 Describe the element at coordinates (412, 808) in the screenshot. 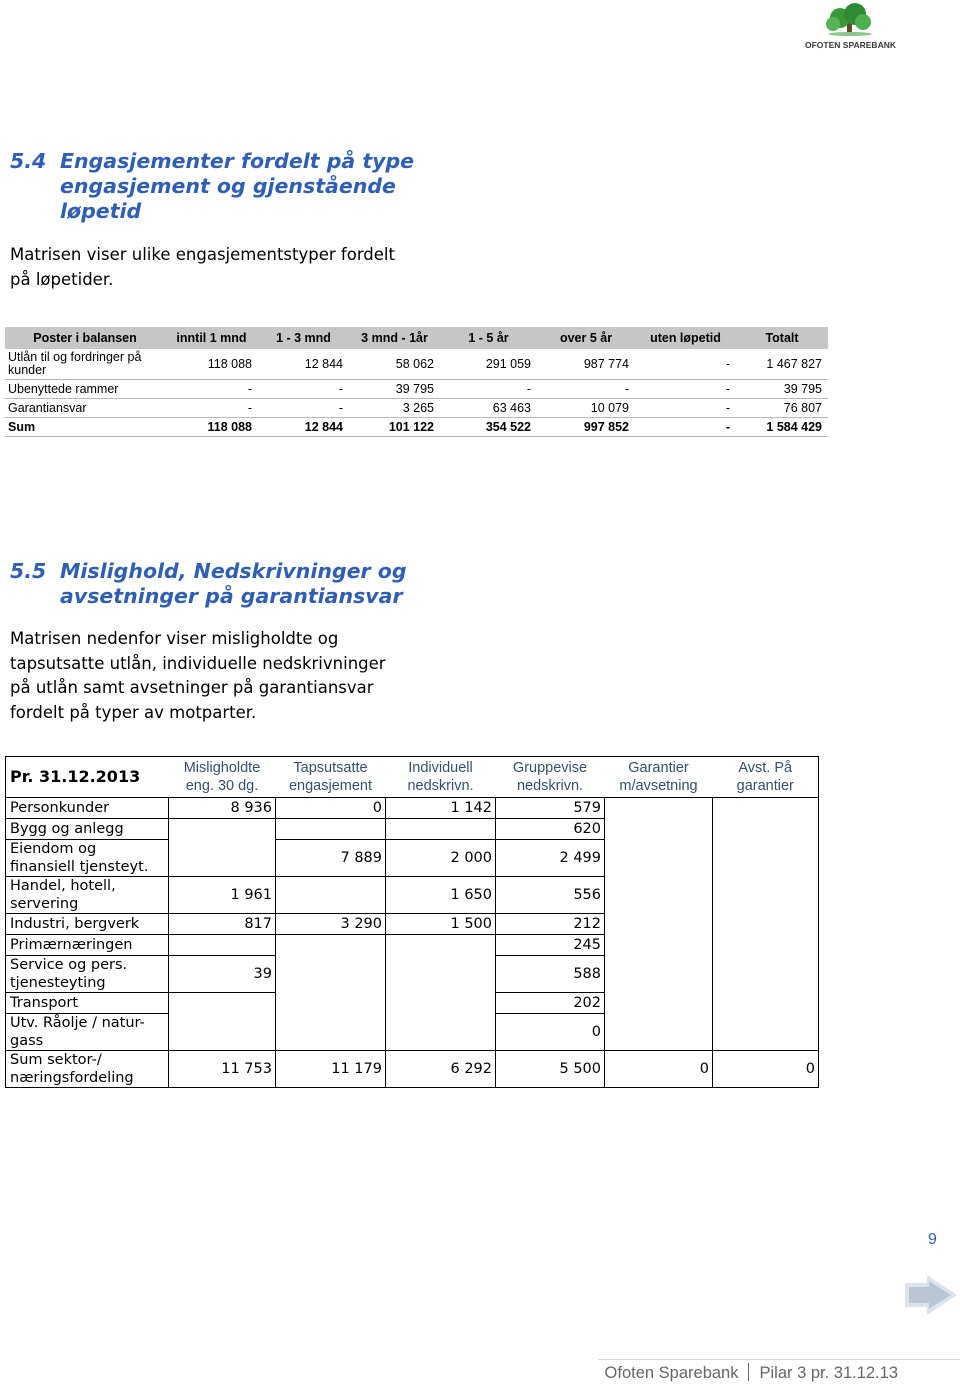

I see `table-row: Personkunder 8 936 0 1 142 579` at that location.